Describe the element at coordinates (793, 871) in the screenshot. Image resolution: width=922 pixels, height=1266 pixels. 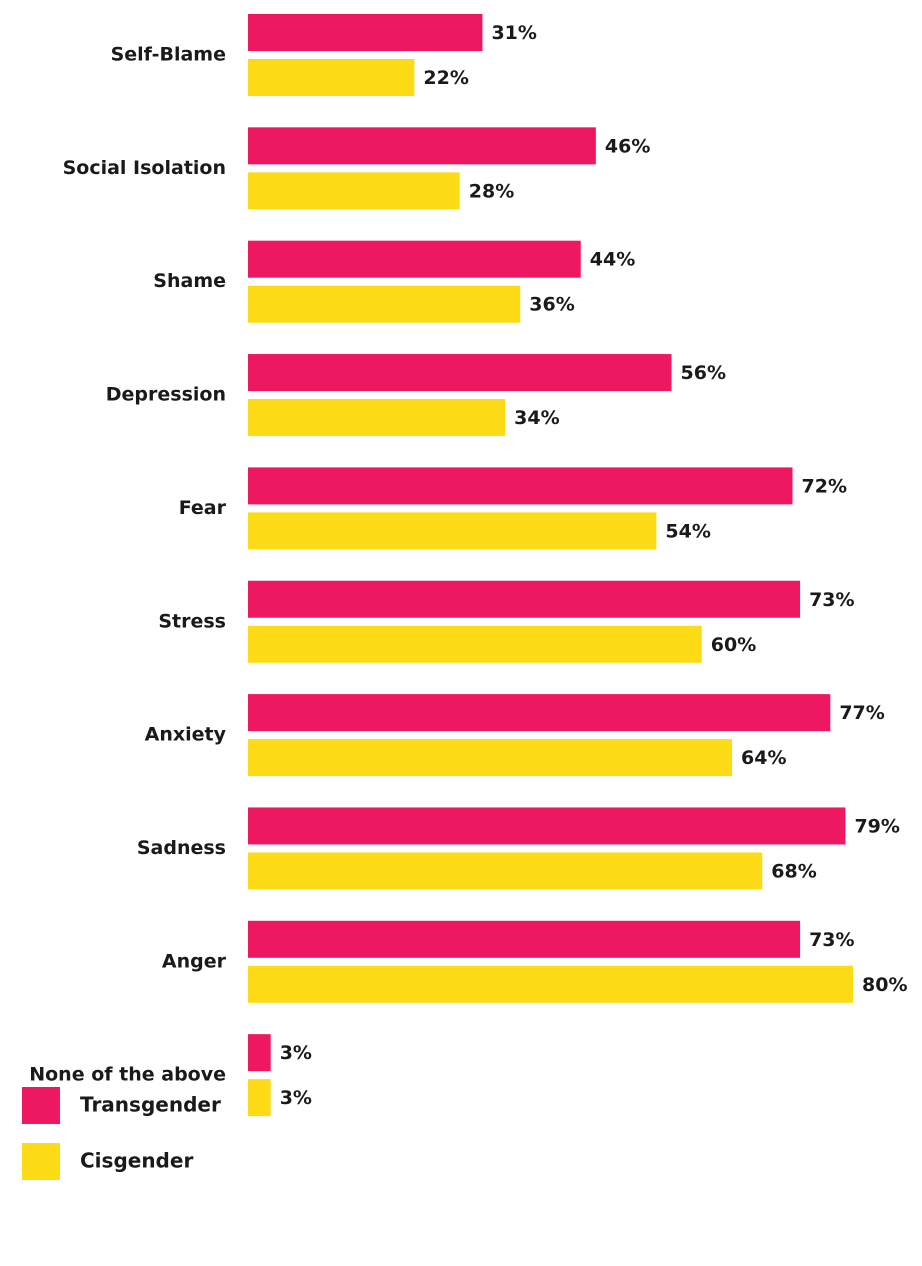
I see `value-label: 68%` at that location.